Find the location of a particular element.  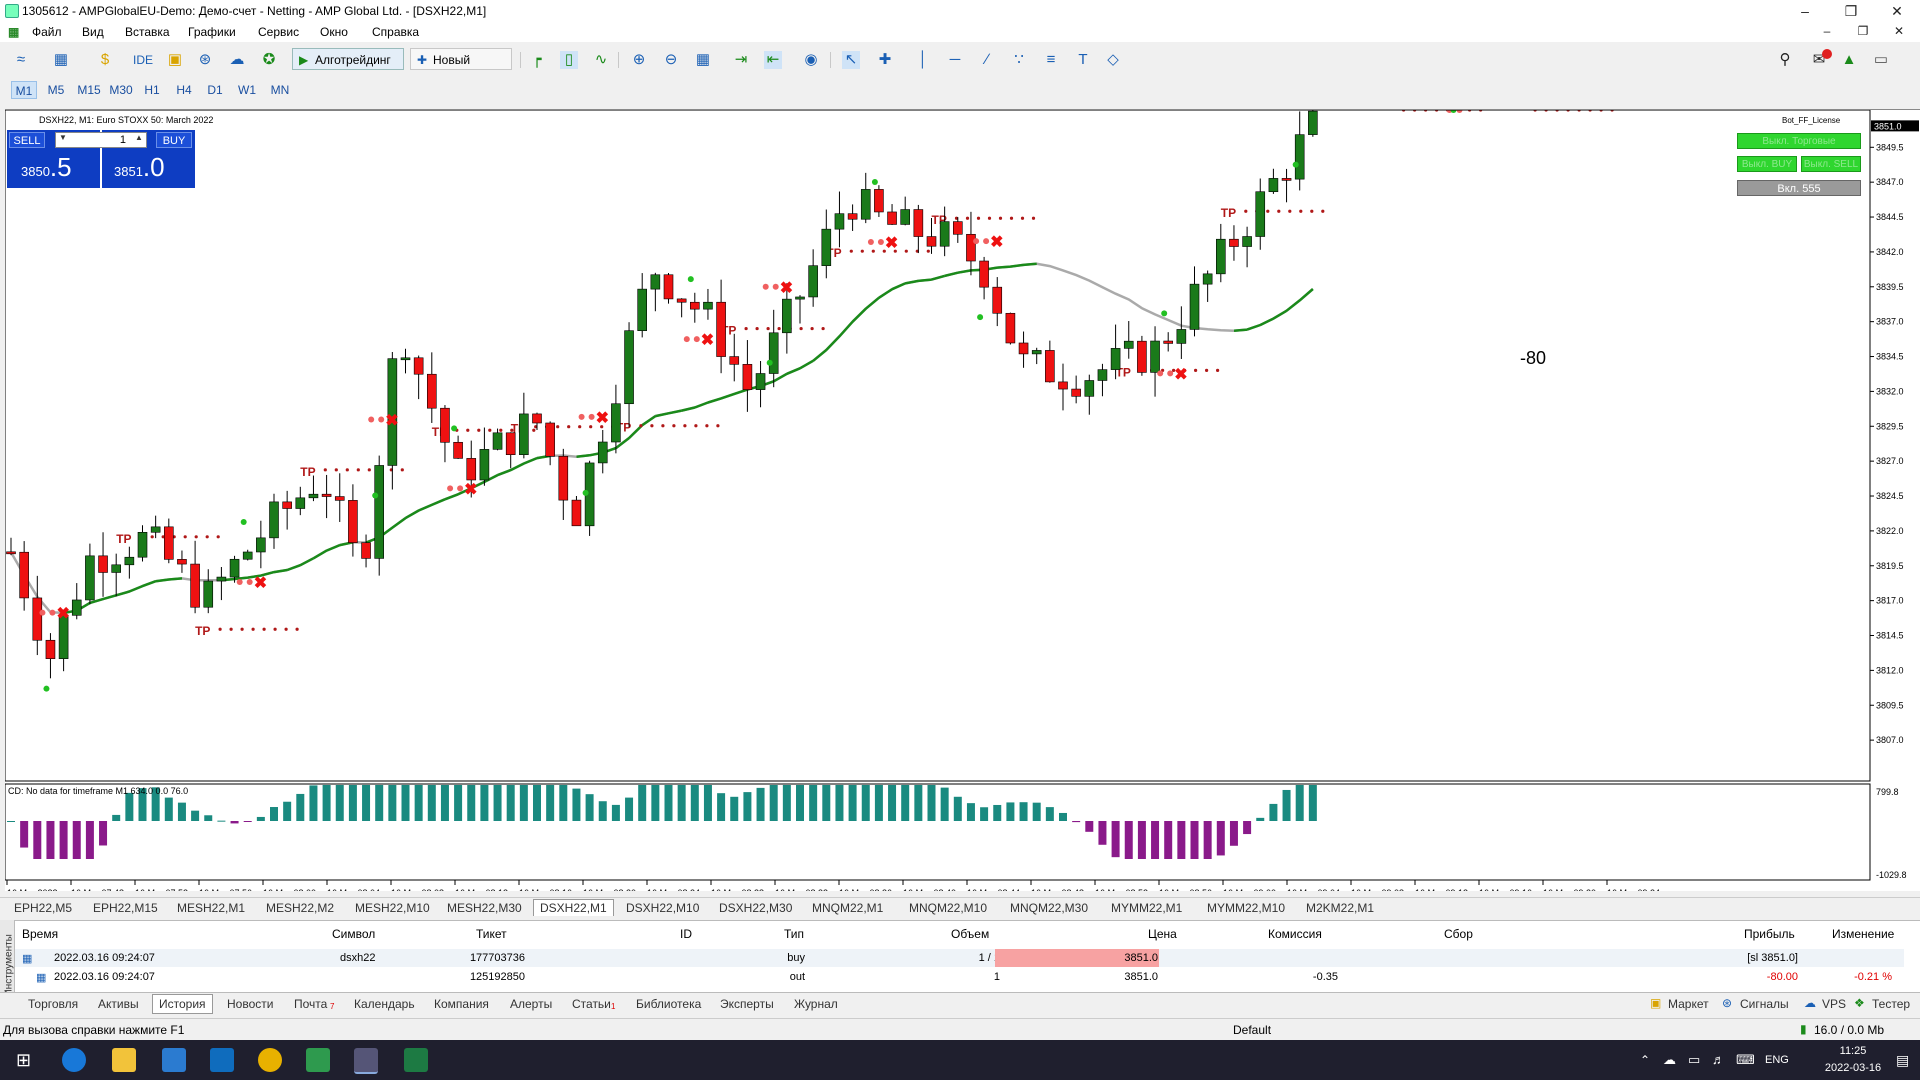

tab-tester: Тестер is located at coordinates (1891, 1004).